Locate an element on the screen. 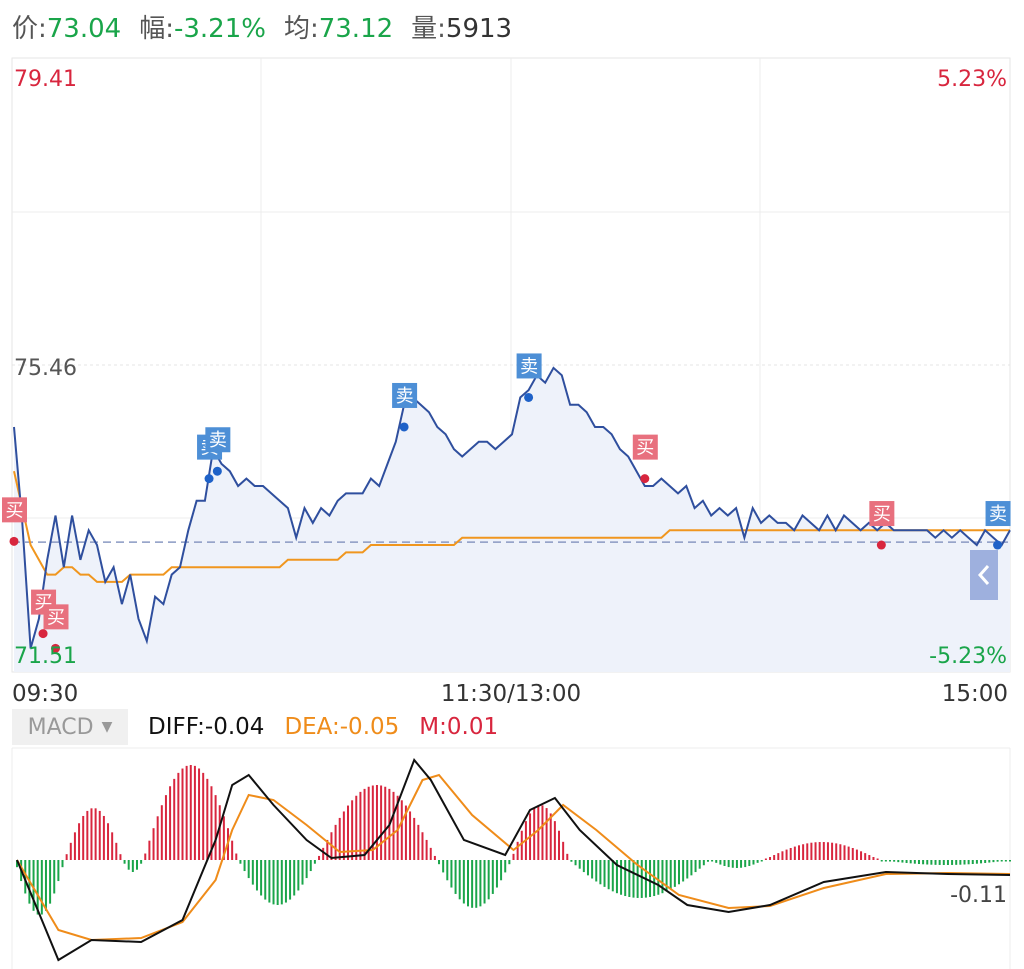 The image size is (1024, 969). quote-header: 价:73.04 幅:-3.21% 均:73.12 量:5913 is located at coordinates (271, 26).